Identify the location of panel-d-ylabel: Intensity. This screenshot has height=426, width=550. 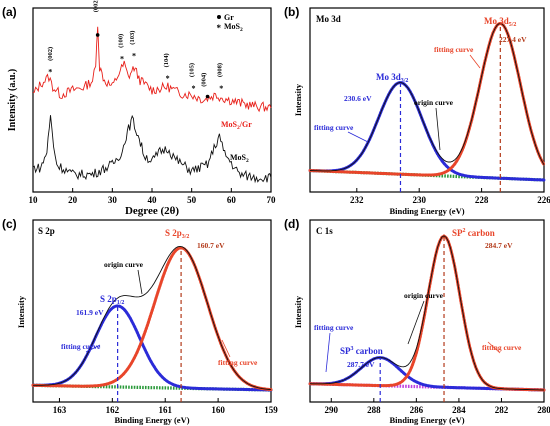
(298, 311).